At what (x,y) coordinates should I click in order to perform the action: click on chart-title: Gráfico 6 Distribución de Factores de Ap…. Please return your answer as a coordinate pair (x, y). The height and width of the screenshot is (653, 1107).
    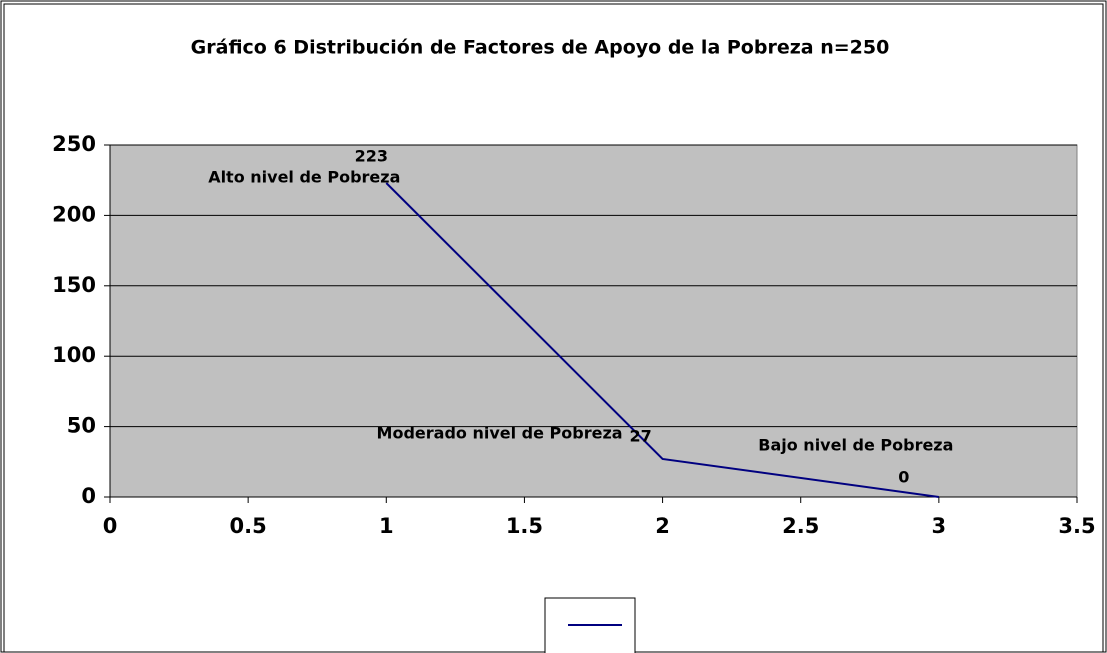
    Looking at the image, I should click on (540, 48).